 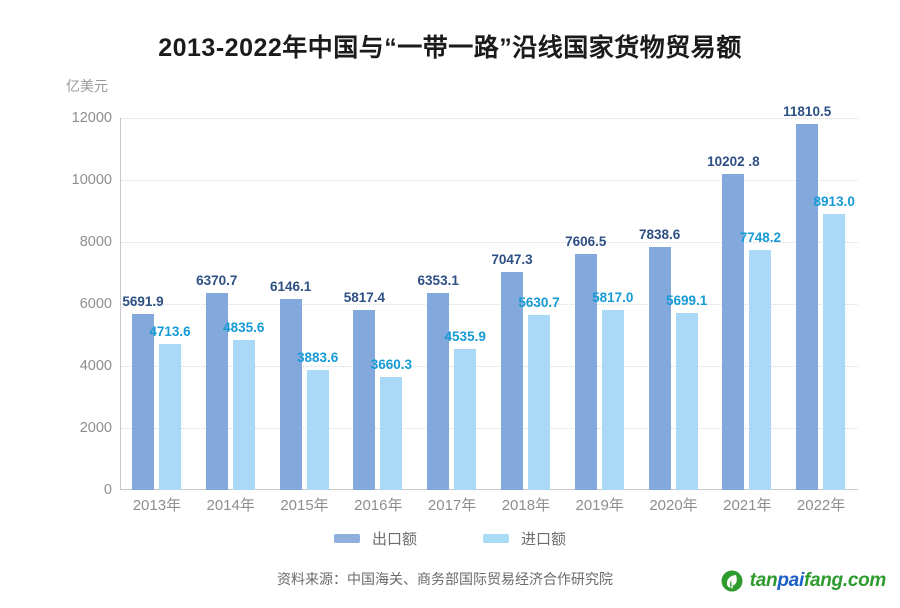 I want to click on bar-value-label-export: 5817.4, so click(x=364, y=297).